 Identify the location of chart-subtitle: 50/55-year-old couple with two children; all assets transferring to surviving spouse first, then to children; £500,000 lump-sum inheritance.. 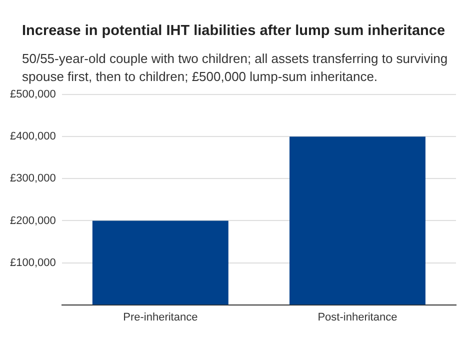
(235, 68).